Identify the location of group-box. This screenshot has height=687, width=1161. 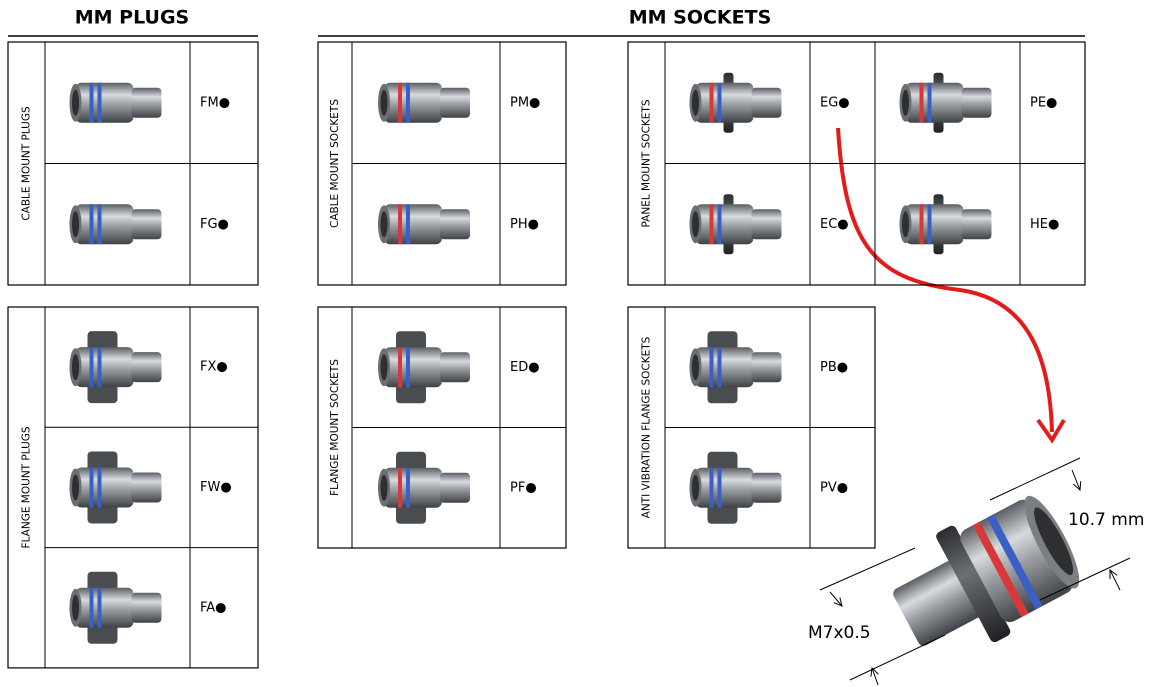
(133, 487).